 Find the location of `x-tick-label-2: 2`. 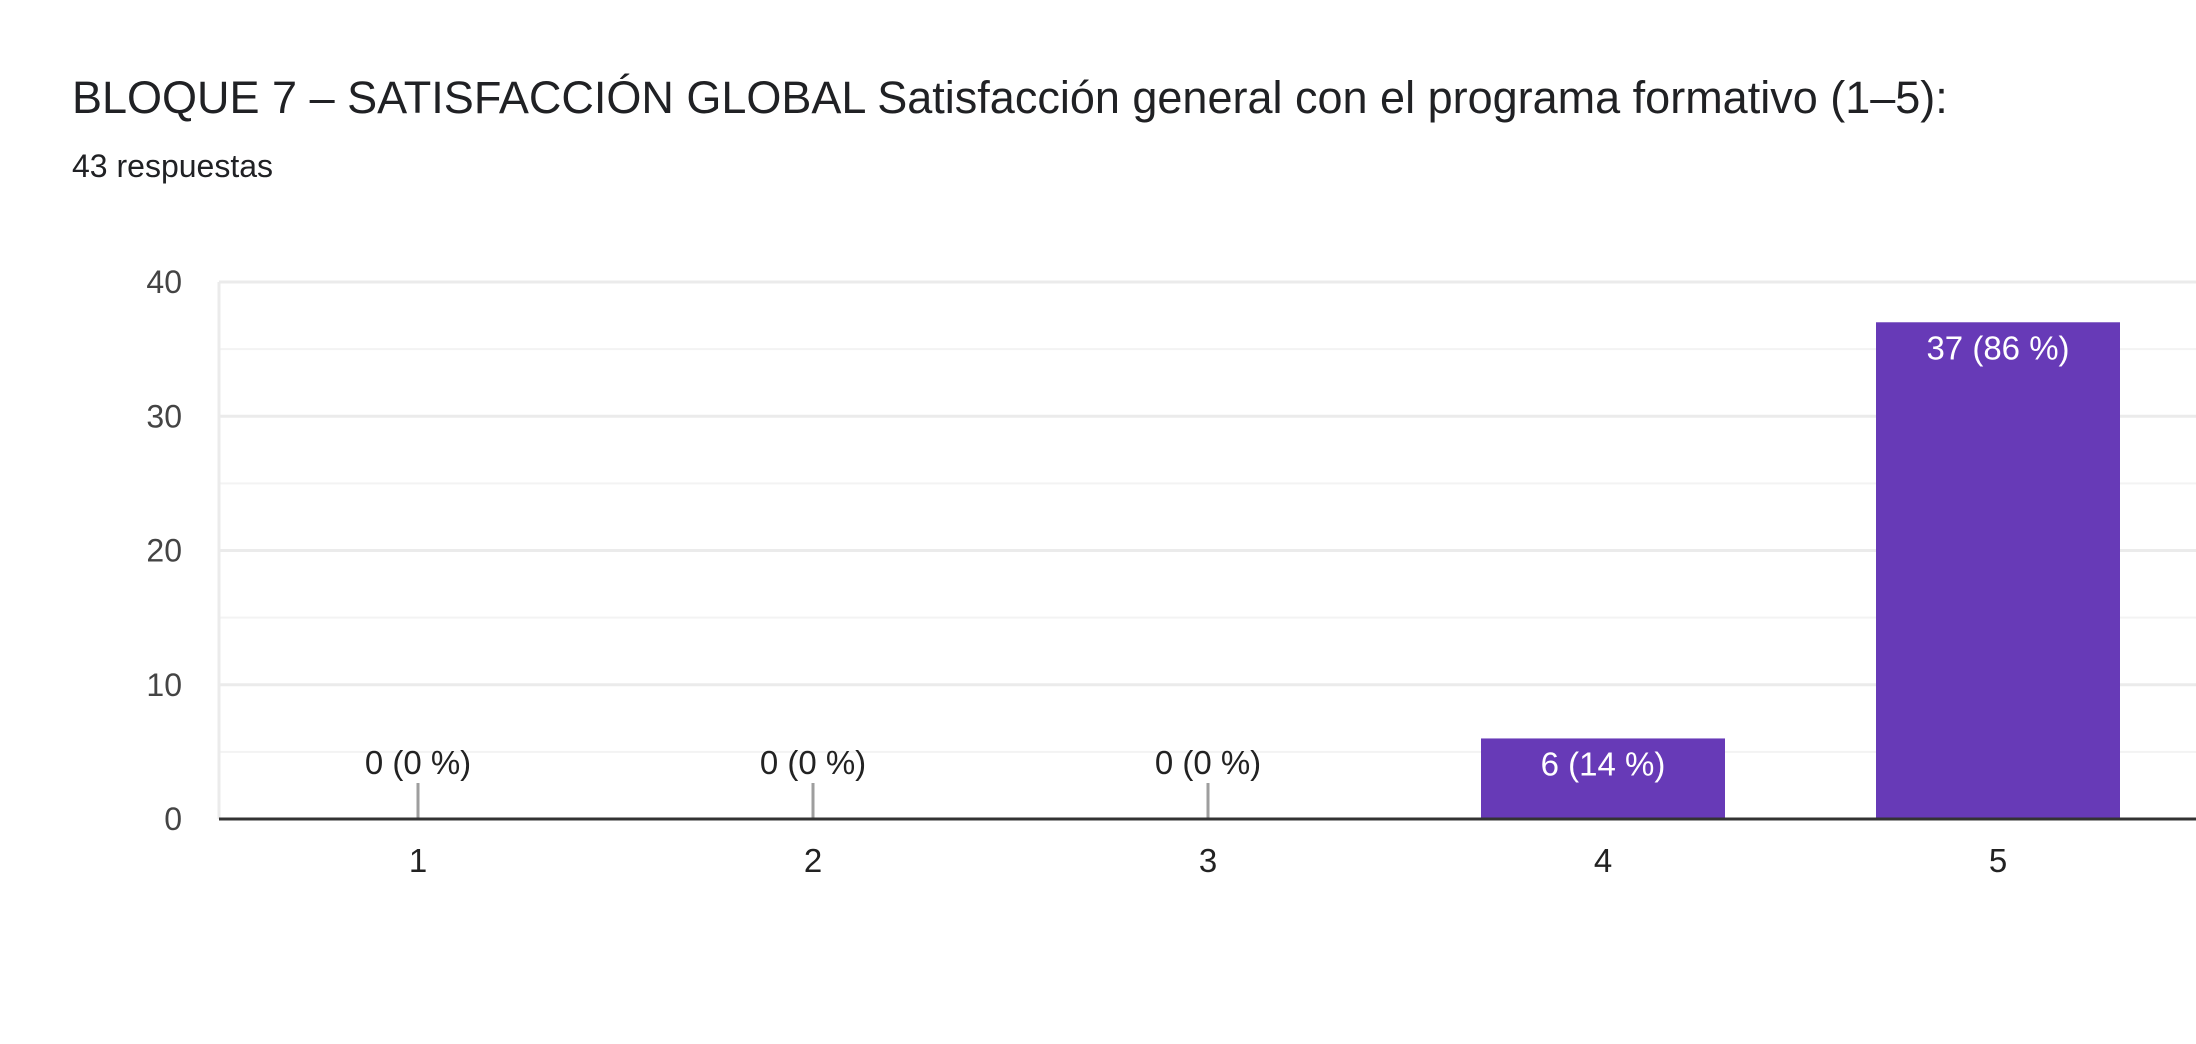

x-tick-label-2: 2 is located at coordinates (813, 860).